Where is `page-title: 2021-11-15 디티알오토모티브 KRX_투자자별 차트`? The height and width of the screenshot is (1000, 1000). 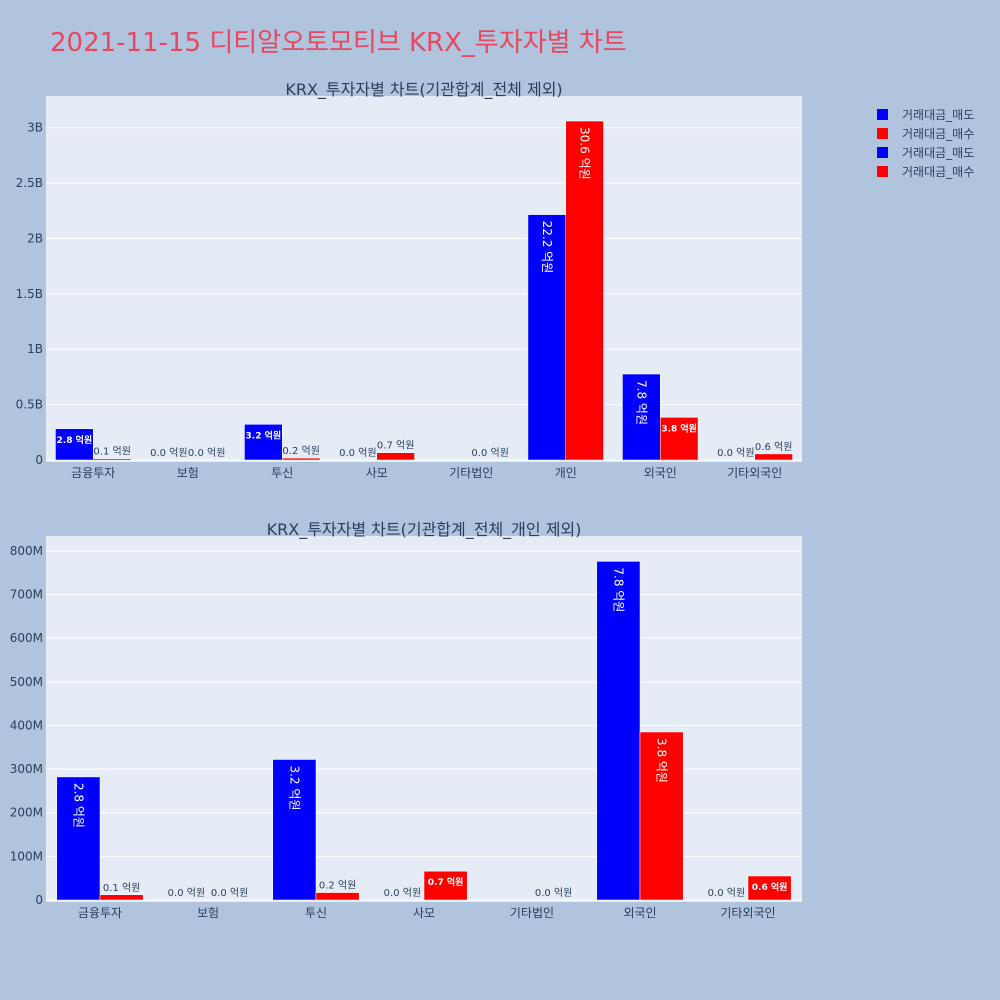 page-title: 2021-11-15 디티알오토모티브 KRX_투자자별 차트 is located at coordinates (338, 43).